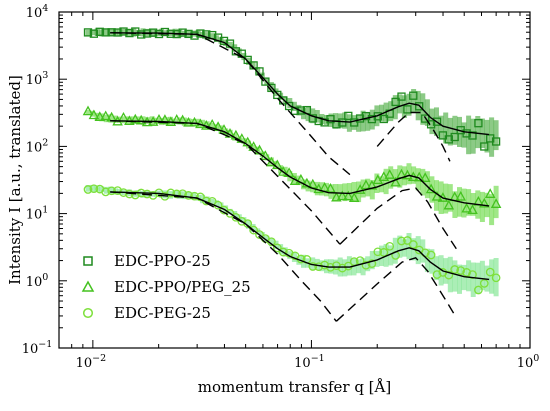 The width and height of the screenshot is (550, 411). Describe the element at coordinates (15, 180) in the screenshot. I see `y-axis-title: Intensity I [a.u., translated]` at that location.